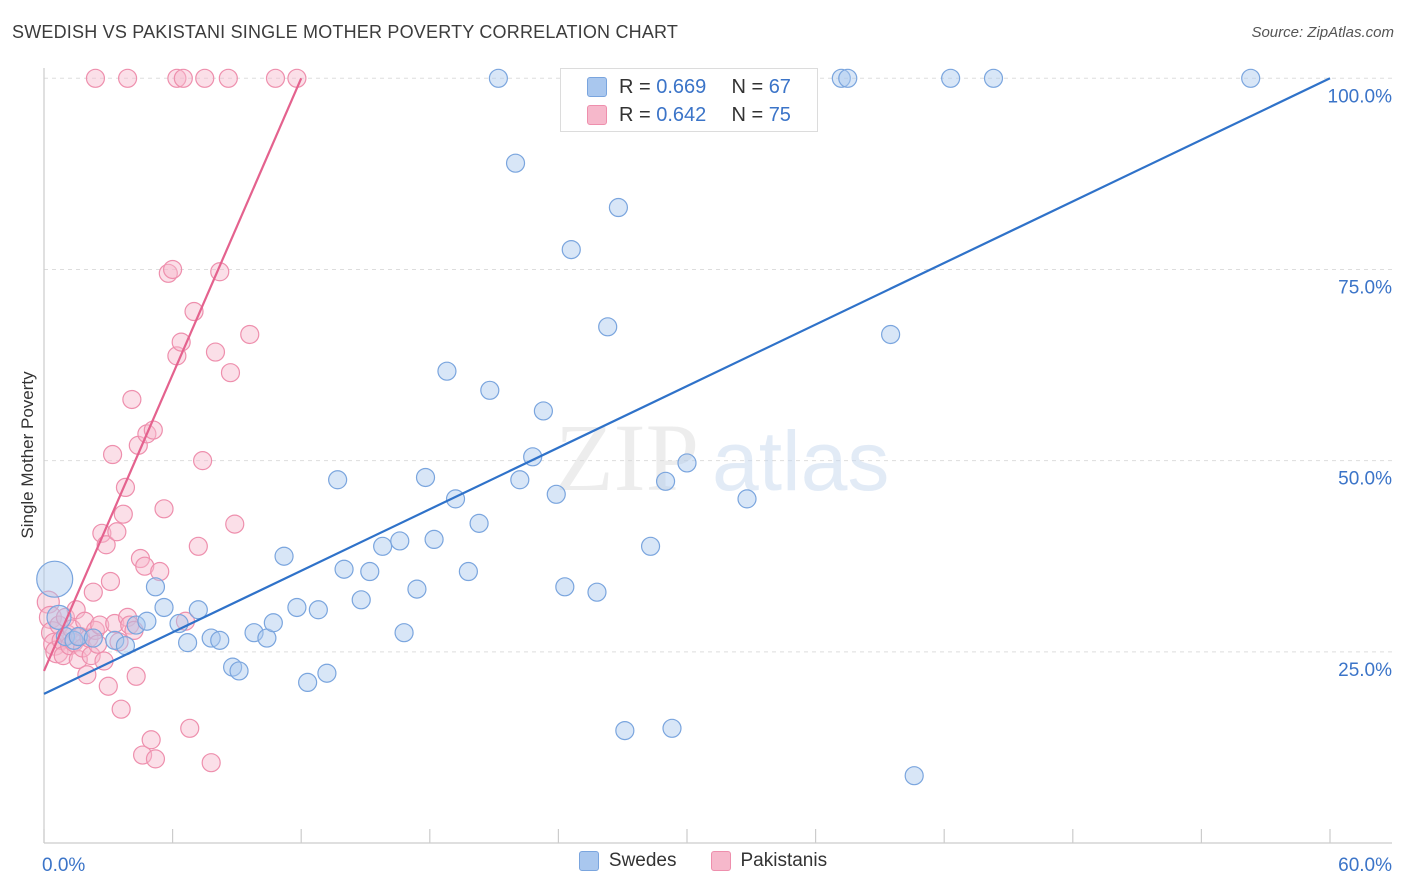 This screenshot has height=892, width=1406. I want to click on pakistanis-r-value: 0.642, so click(681, 114).